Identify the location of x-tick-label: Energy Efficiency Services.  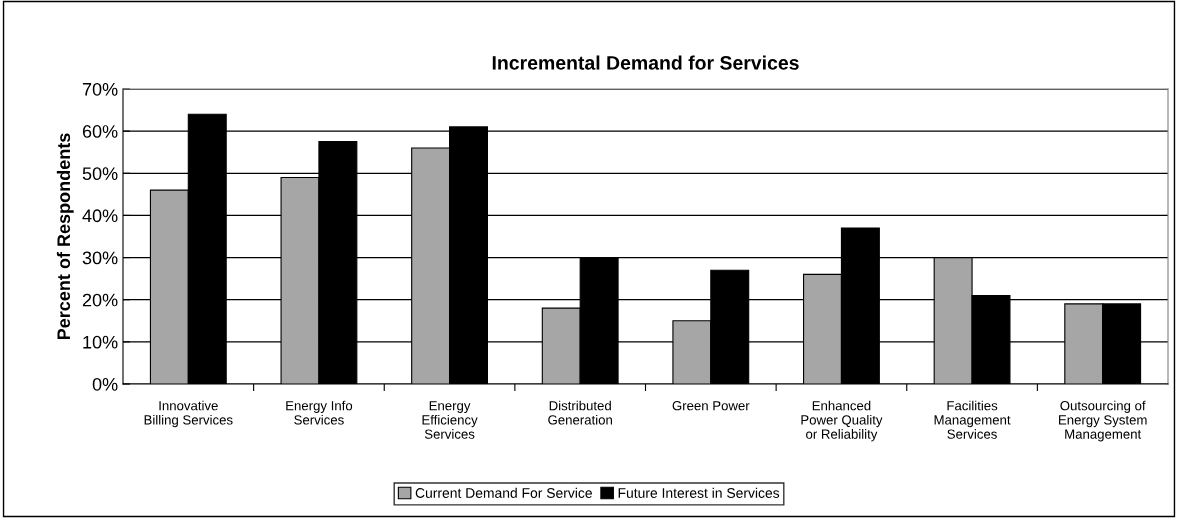
(450, 420).